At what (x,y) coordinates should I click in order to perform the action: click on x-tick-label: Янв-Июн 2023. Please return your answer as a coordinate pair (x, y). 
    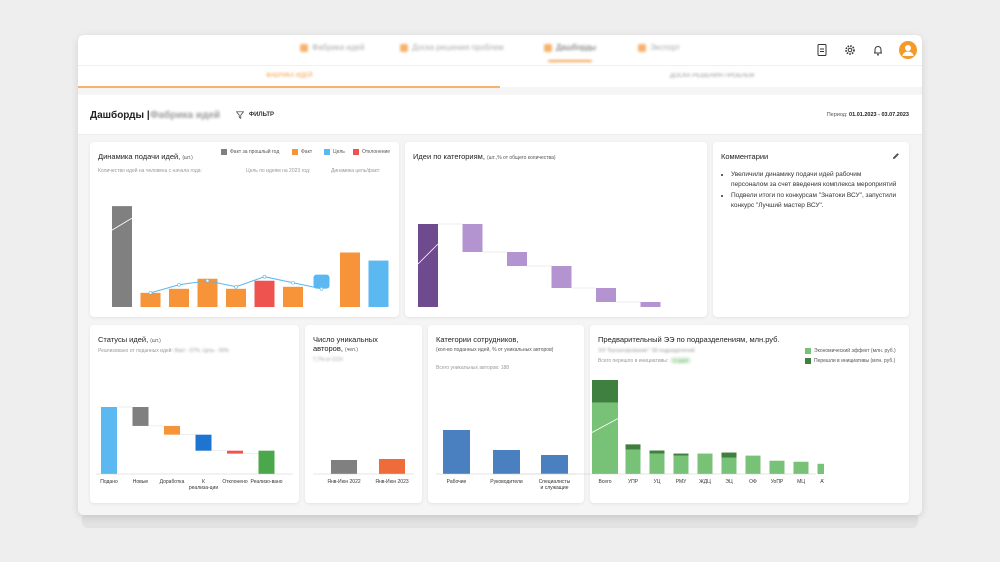
    Looking at the image, I should click on (392, 482).